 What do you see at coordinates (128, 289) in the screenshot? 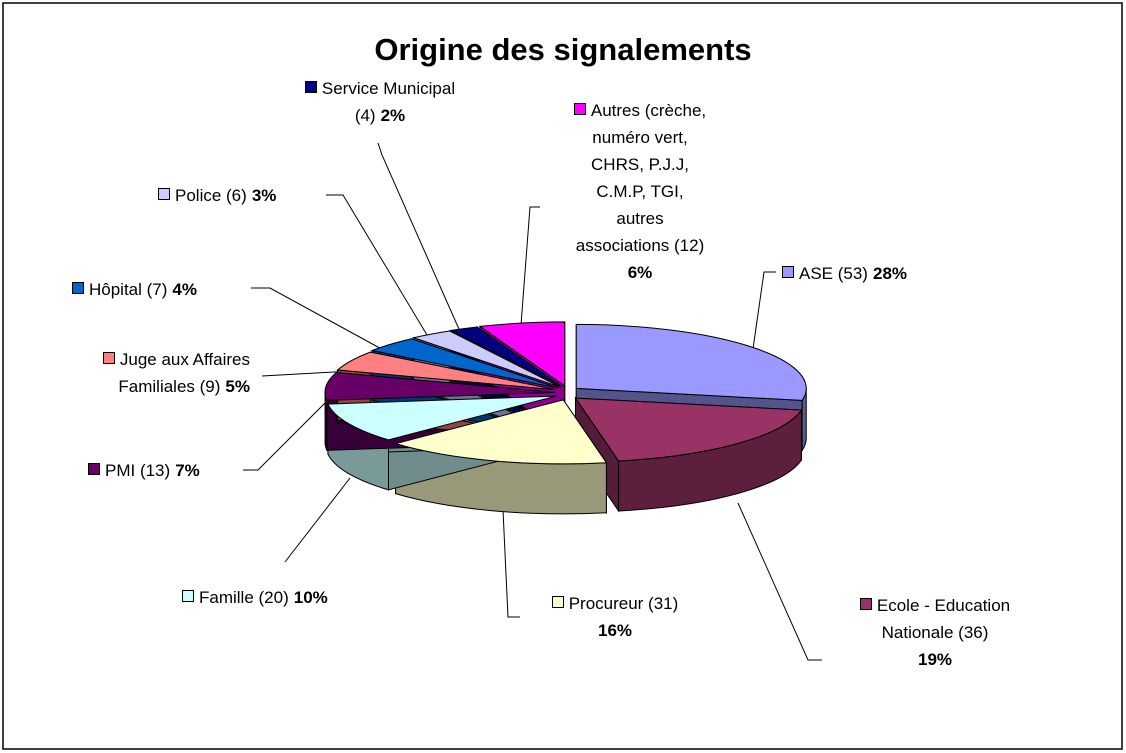
I see `label-name: Hôpital (7)` at bounding box center [128, 289].